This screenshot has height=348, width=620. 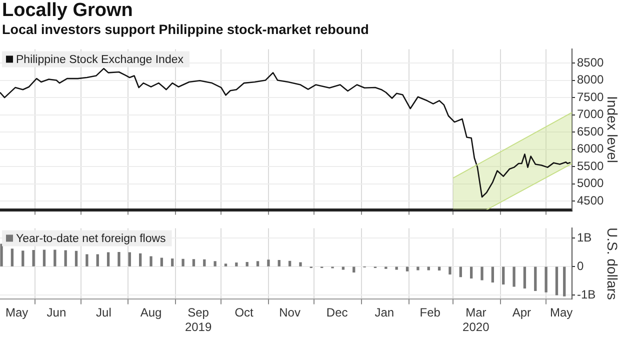 What do you see at coordinates (522, 313) in the screenshot?
I see `x-tick-label: Apr` at bounding box center [522, 313].